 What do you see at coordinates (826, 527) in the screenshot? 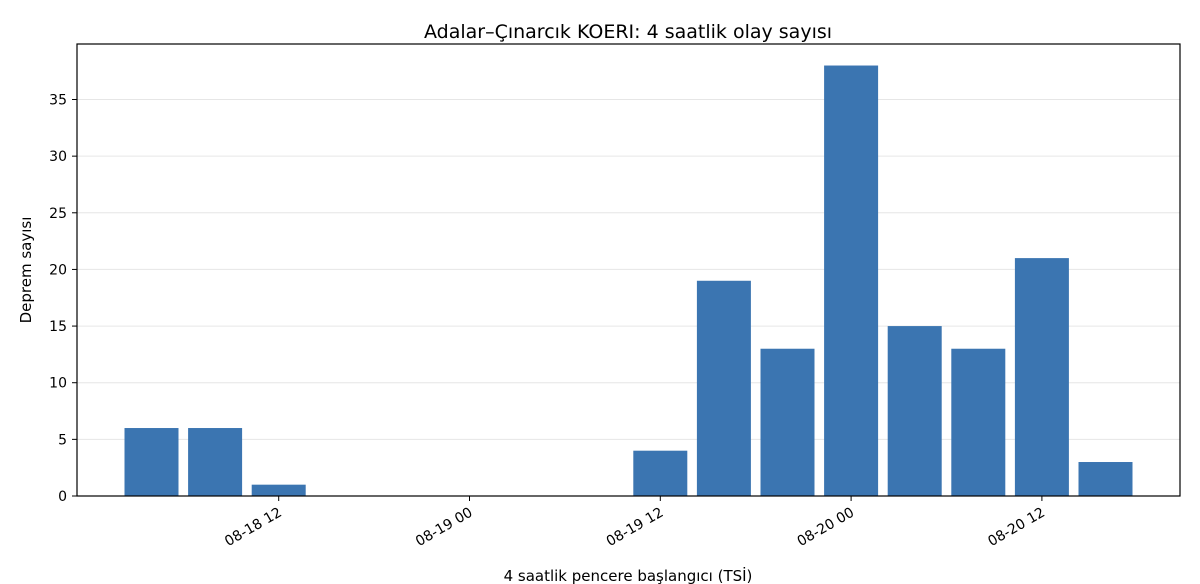
I see `x-tick-label: 08-20 00` at bounding box center [826, 527].